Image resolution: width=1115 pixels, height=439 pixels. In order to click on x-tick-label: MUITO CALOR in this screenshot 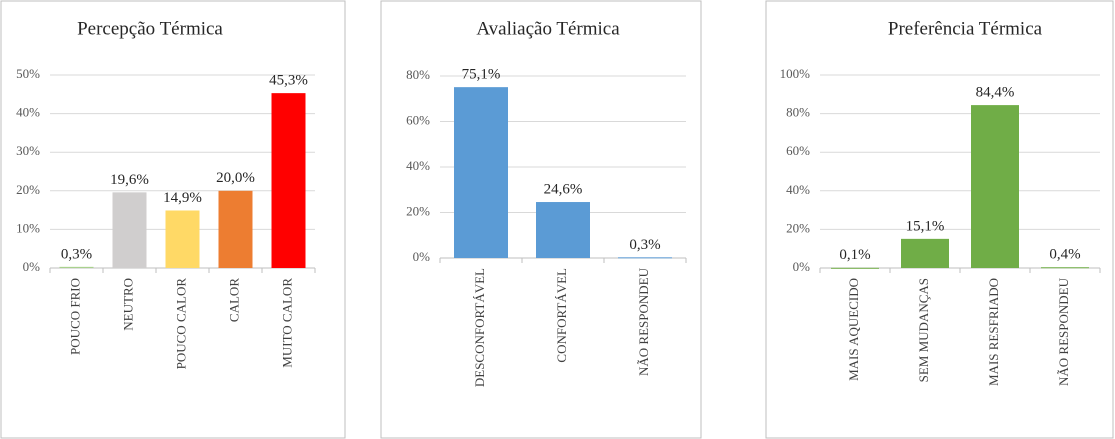, I will do `click(286, 323)`.